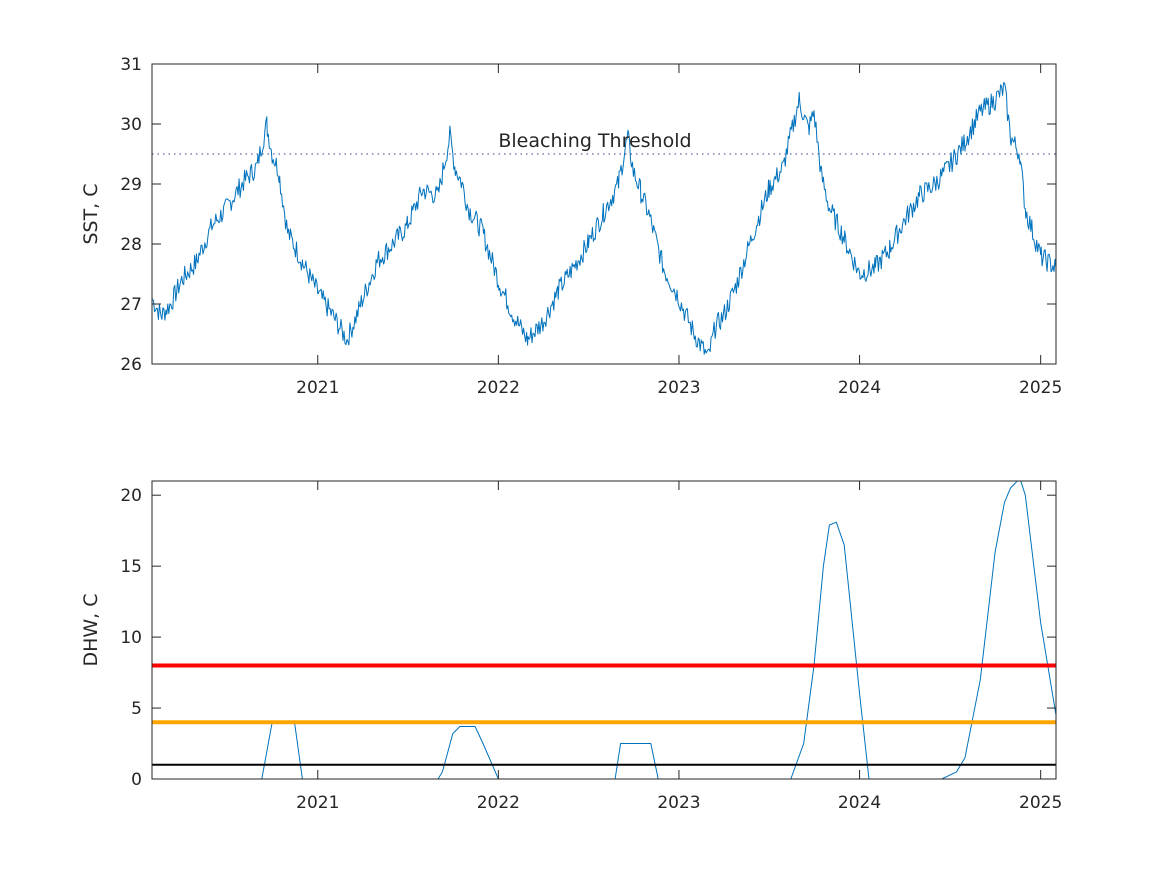 This screenshot has height=875, width=1167. Describe the element at coordinates (91, 213) in the screenshot. I see `sst-y-axis-label: SST, C` at that location.